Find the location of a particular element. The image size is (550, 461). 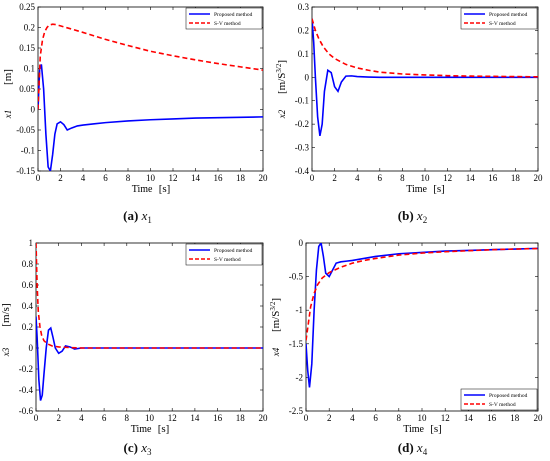

y-axis-var-label: x4 is located at coordinates (276, 352).